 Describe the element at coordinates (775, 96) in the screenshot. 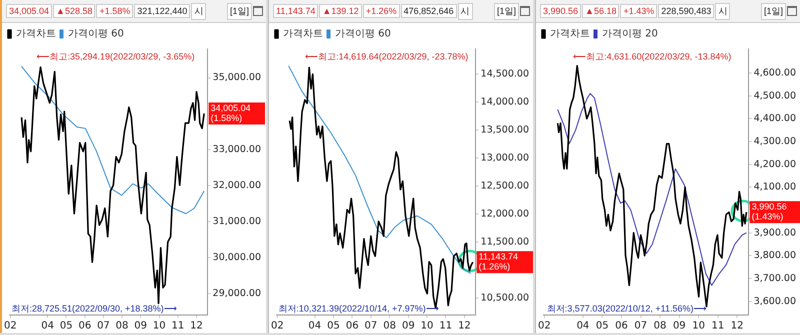

I see `y-tick-label: 4,500.00` at that location.